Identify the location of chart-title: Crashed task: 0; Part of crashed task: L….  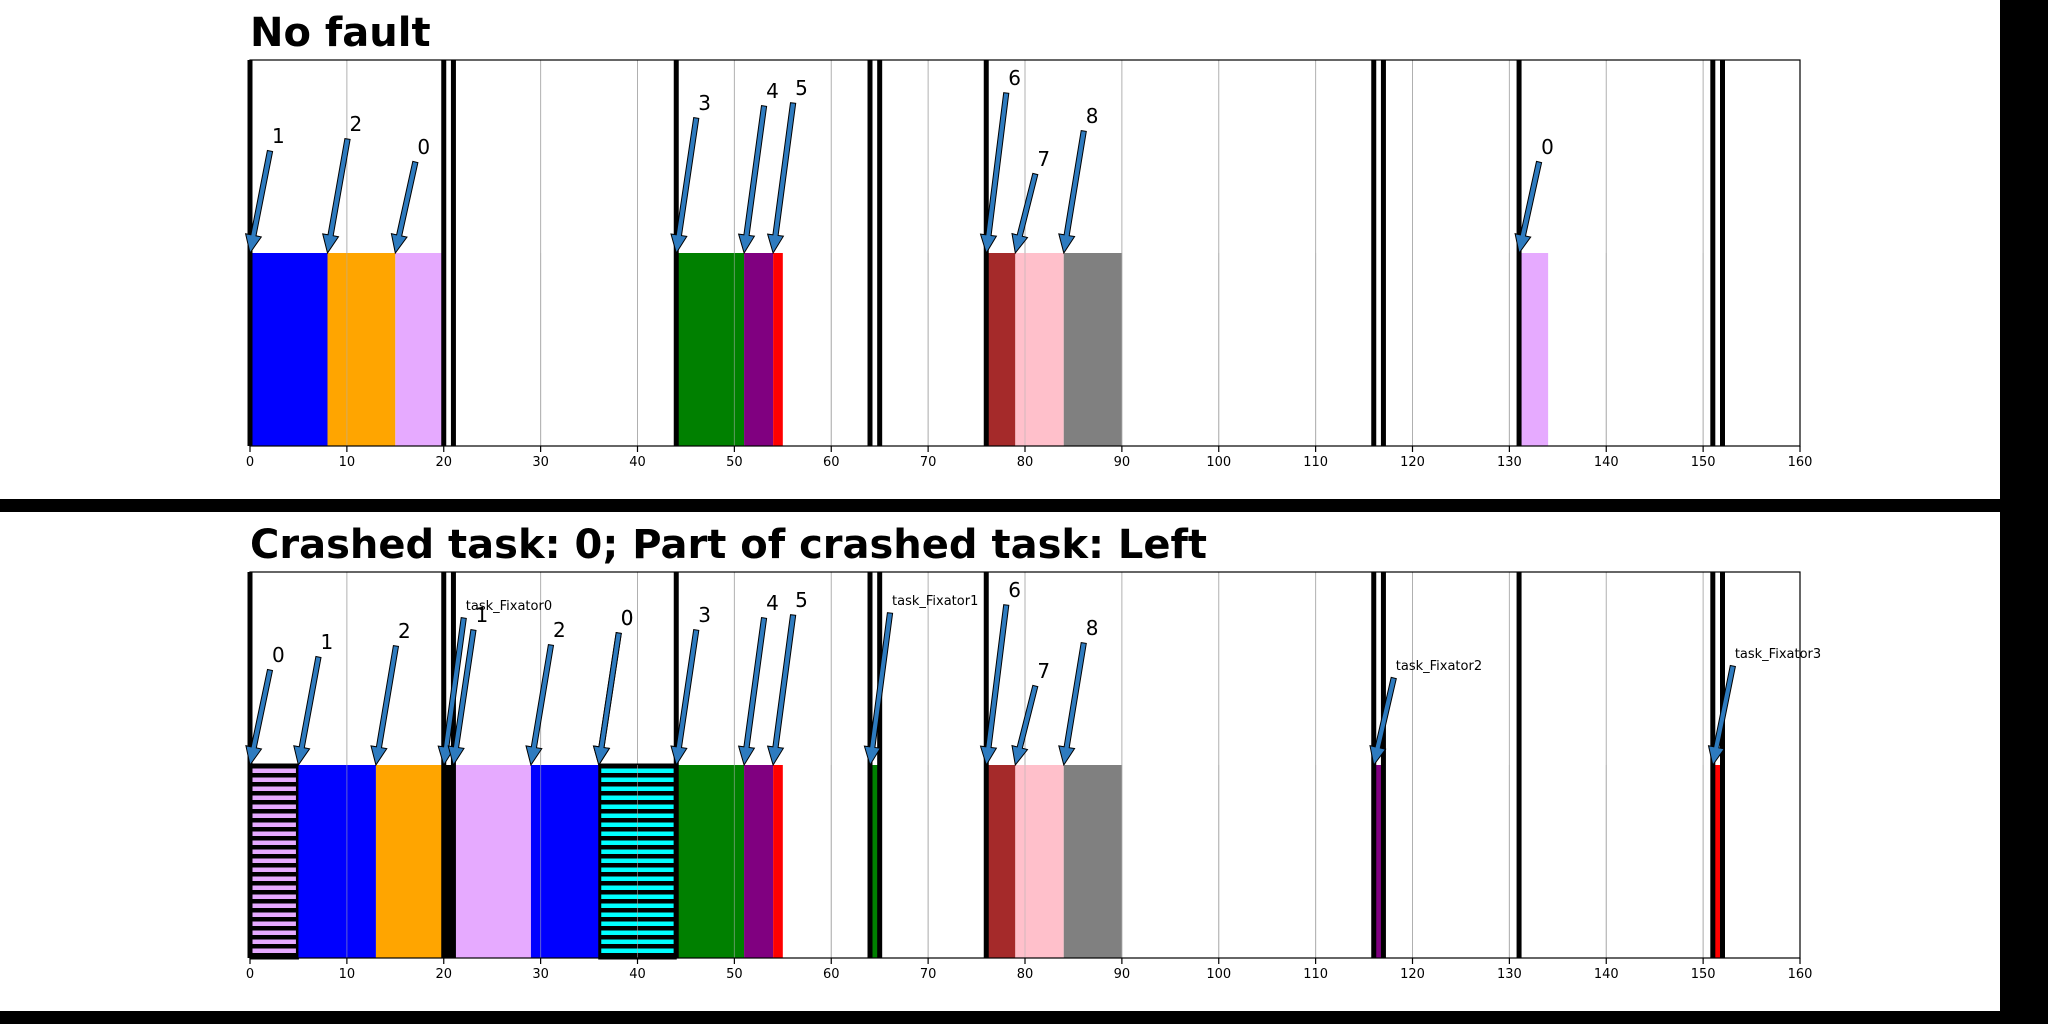
(729, 545).